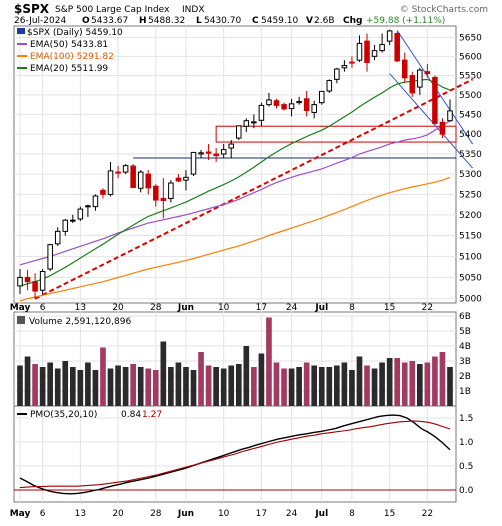 Image resolution: width=502 pixels, height=526 pixels. Describe the element at coordinates (112, 10) in the screenshot. I see `index-name: S&P 500 Large Cap Index` at that location.